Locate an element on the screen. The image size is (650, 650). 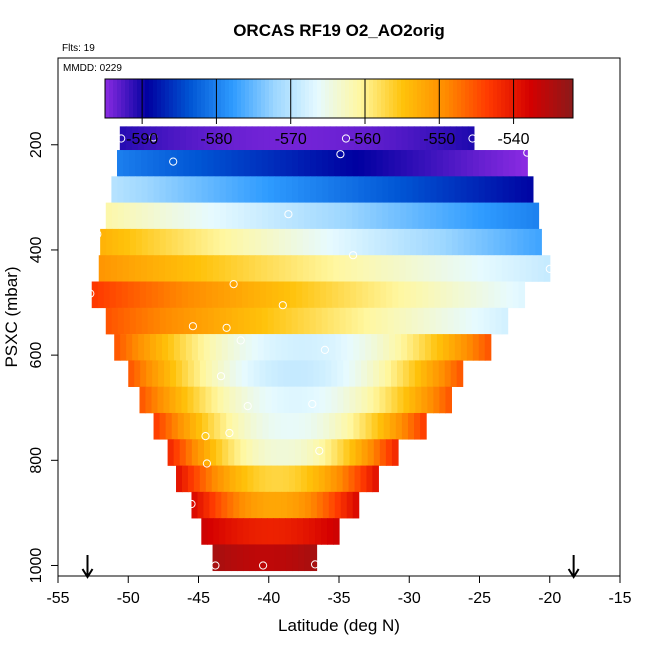
x-tick-label: -20 is located at coordinates (549, 598).